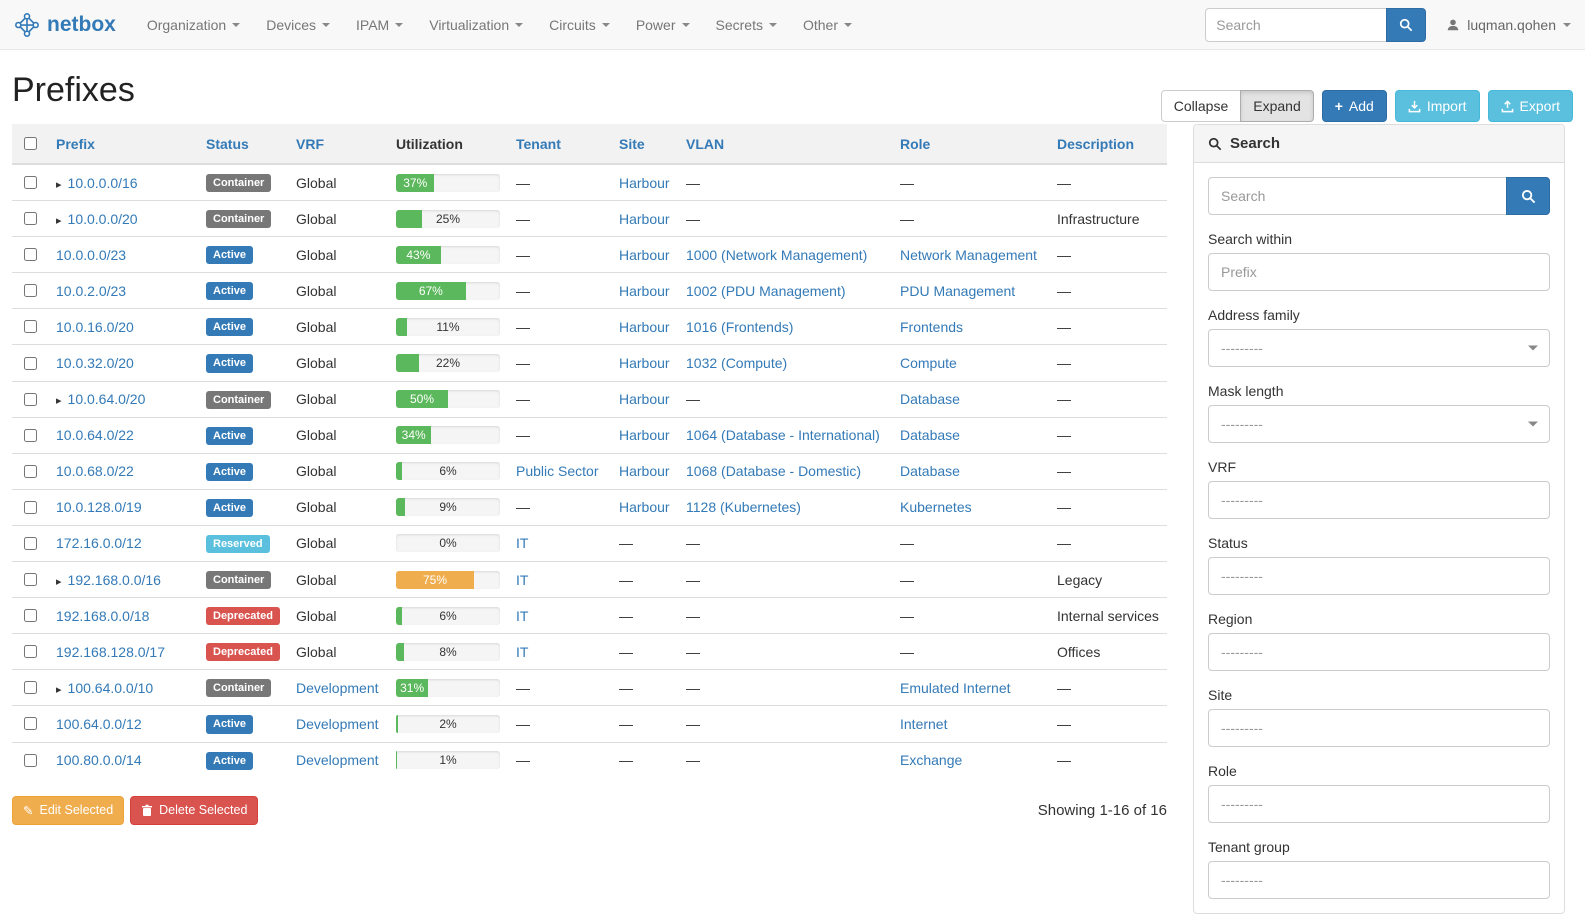  I want to click on nav-item-power: Power, so click(663, 25).